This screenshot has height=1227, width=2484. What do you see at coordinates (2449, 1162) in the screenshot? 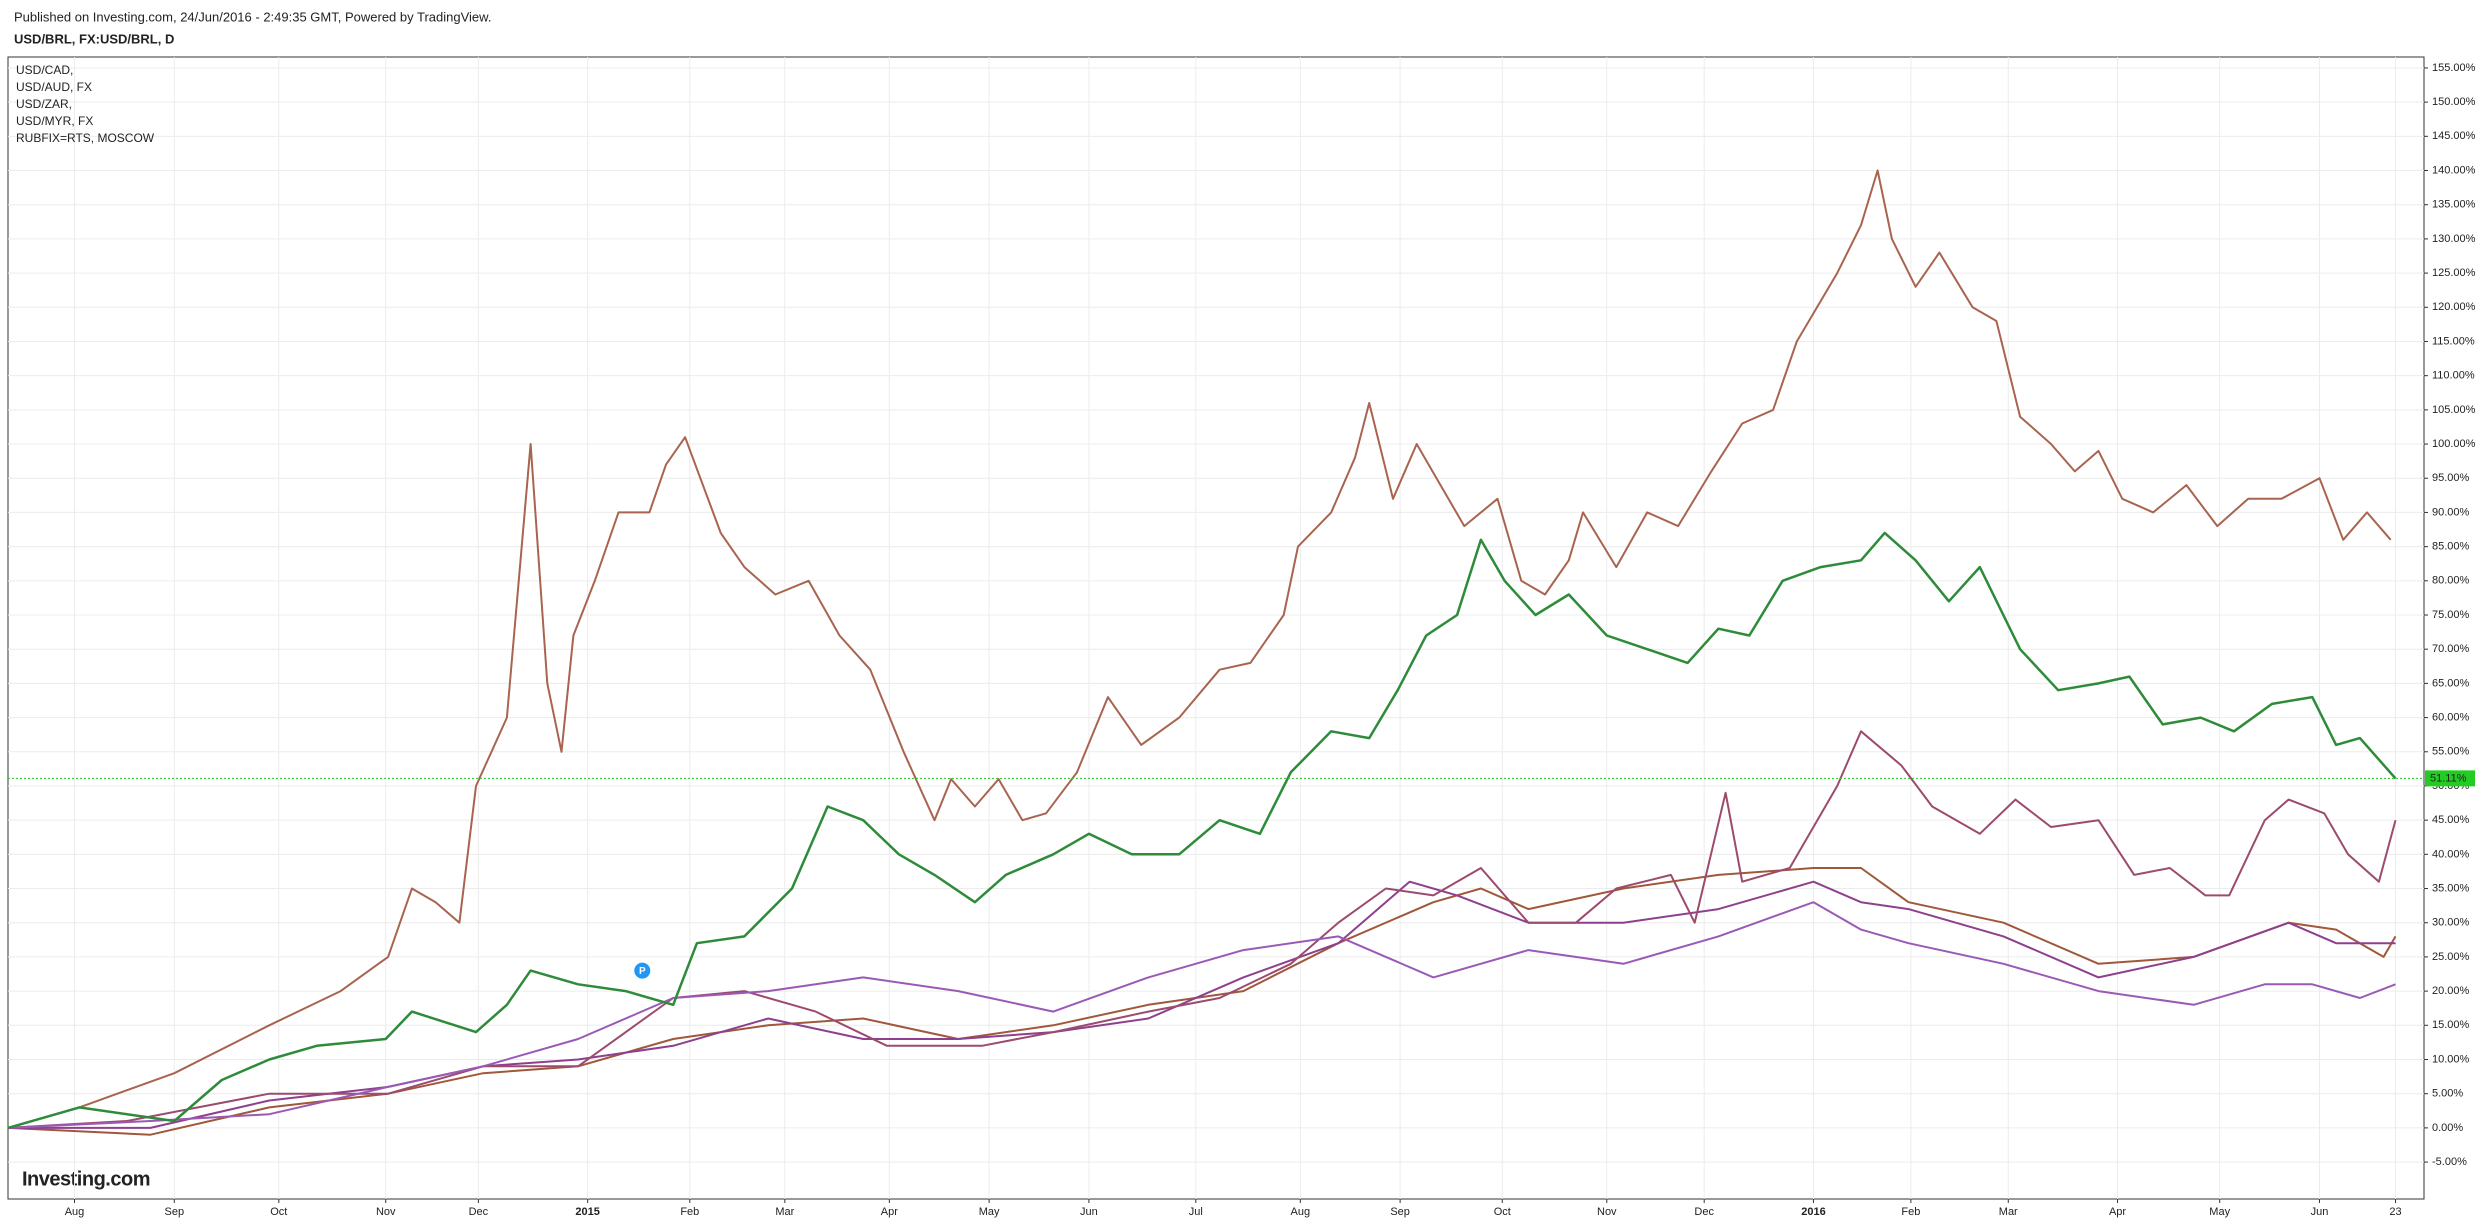
I see `y-tick-label: -5.00%` at bounding box center [2449, 1162].